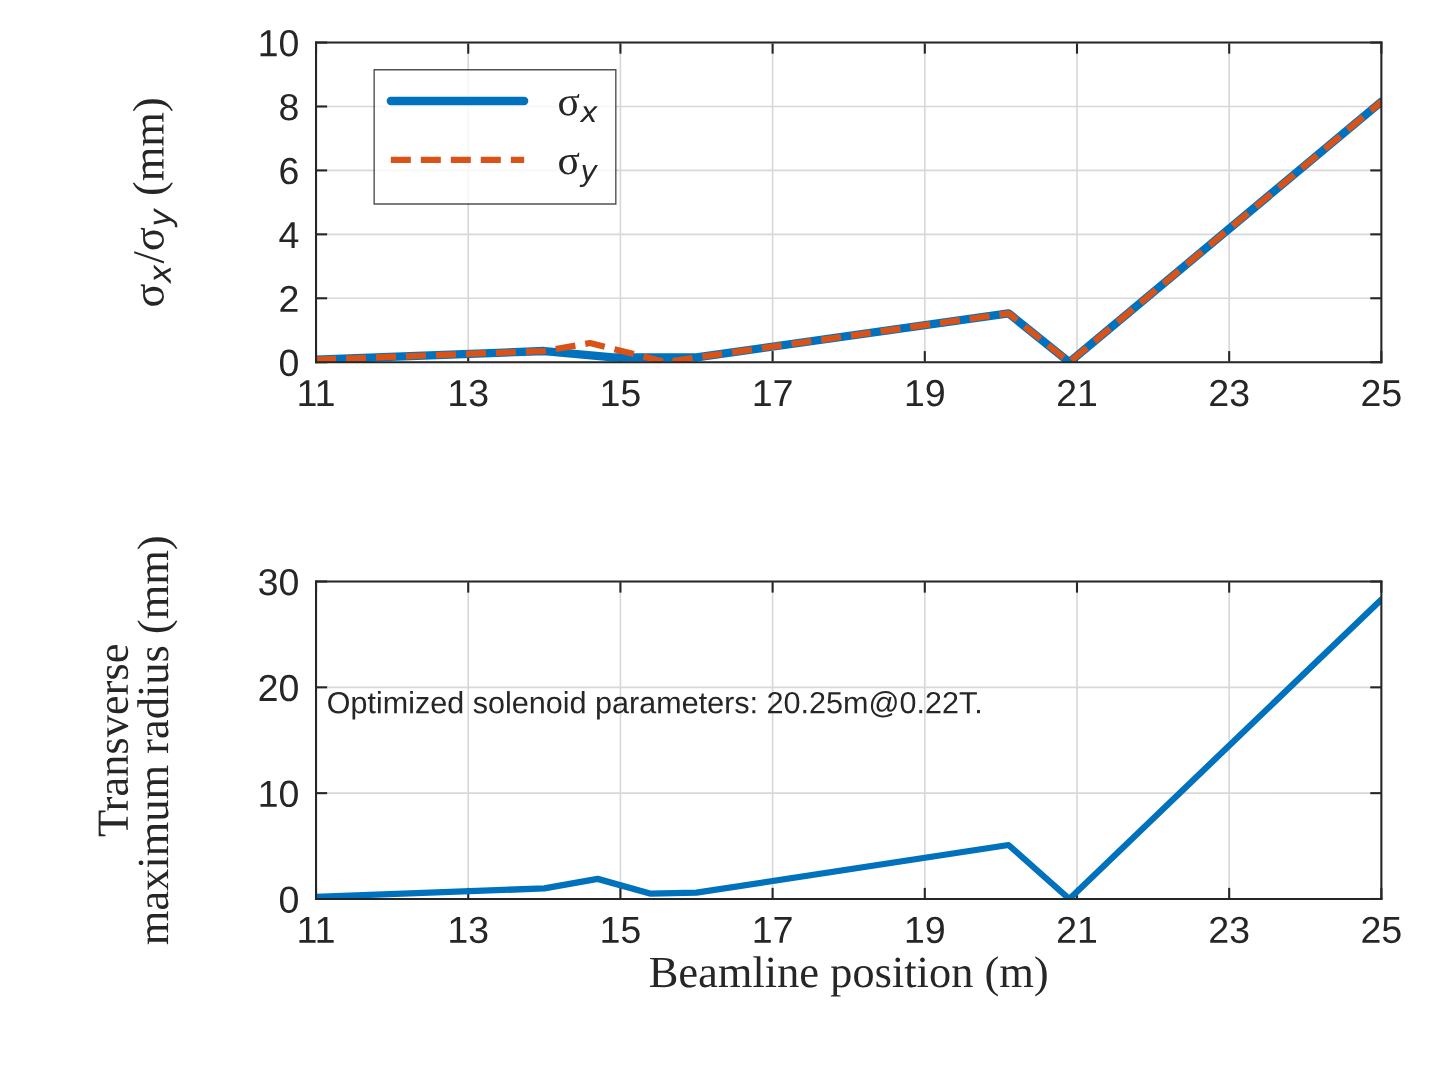  Describe the element at coordinates (278, 582) in the screenshot. I see `y-tick-label: 30` at that location.